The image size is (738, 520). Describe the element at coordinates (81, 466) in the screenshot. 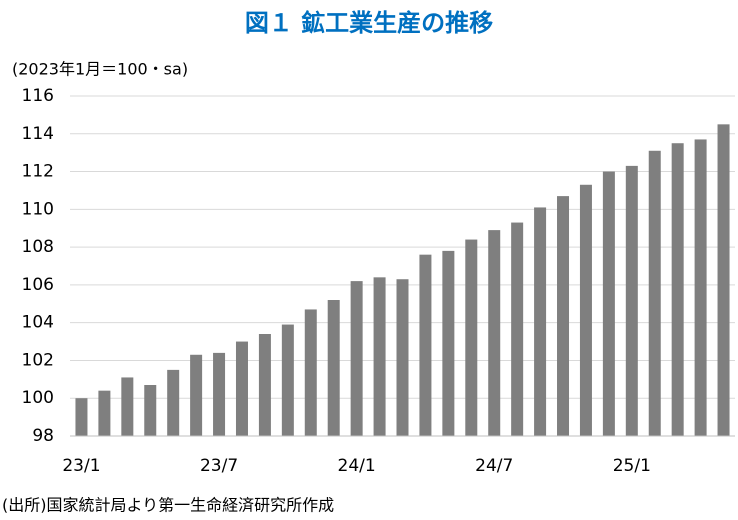

I see `x-tick-label: 23/1` at that location.